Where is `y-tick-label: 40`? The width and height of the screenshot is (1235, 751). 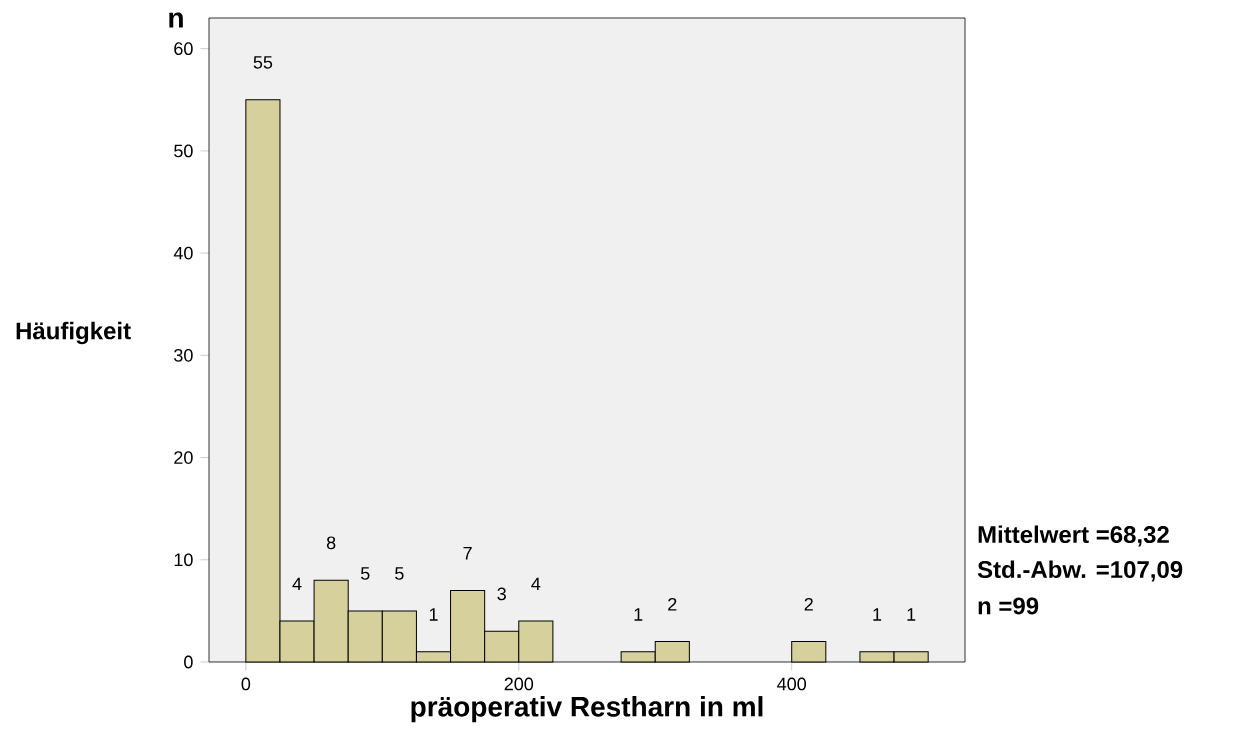 y-tick-label: 40 is located at coordinates (183, 253).